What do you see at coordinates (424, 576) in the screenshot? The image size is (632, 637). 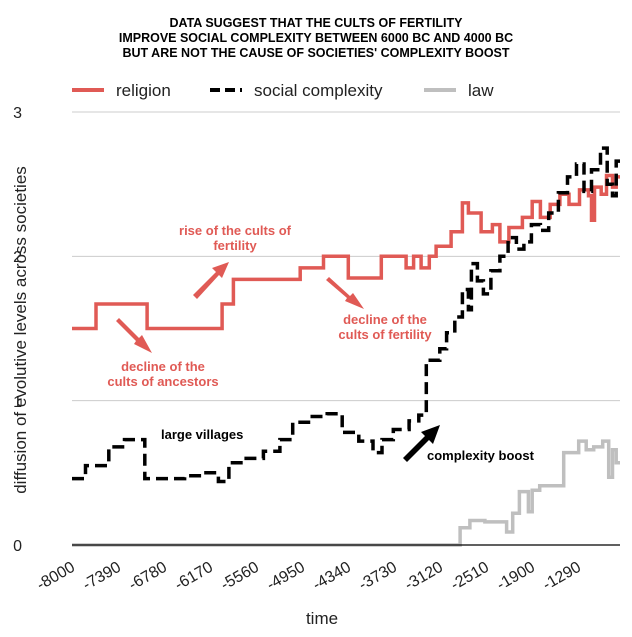 I see `x-tick-label: -3120` at bounding box center [424, 576].